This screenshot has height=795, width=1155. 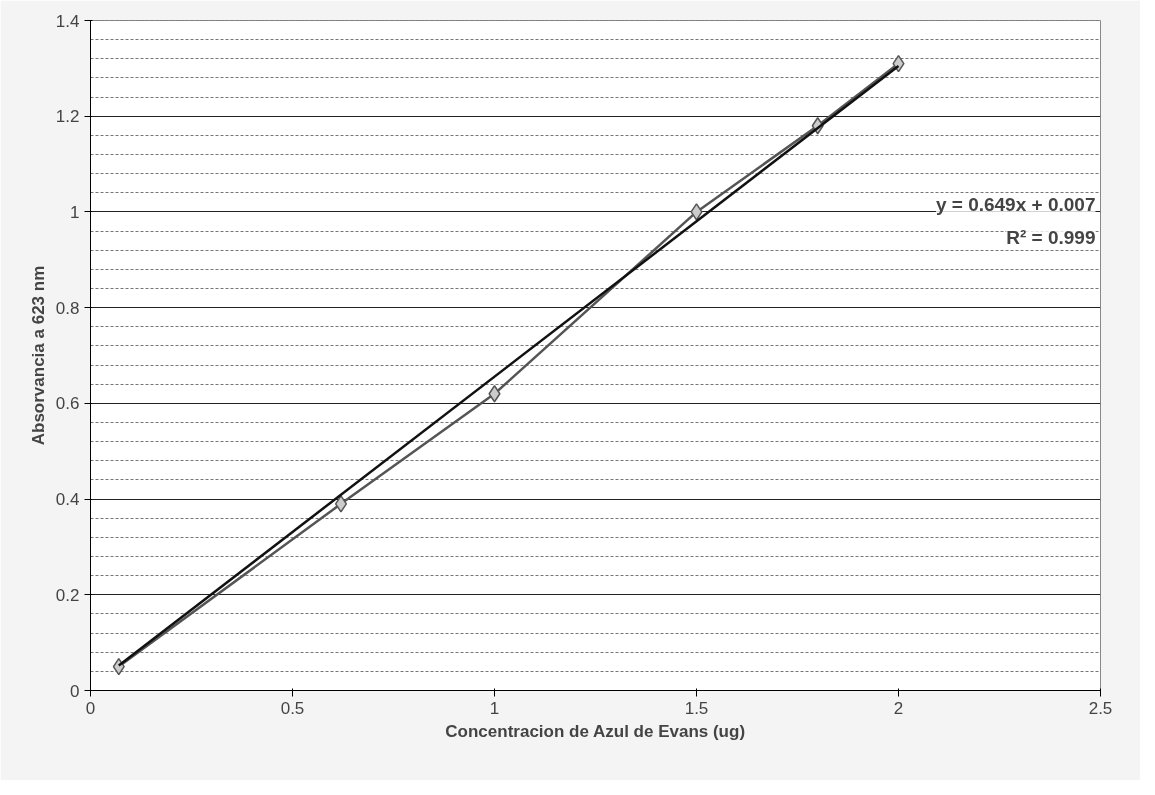 What do you see at coordinates (67, 595) in the screenshot?
I see `y-tick-label: 0.2` at bounding box center [67, 595].